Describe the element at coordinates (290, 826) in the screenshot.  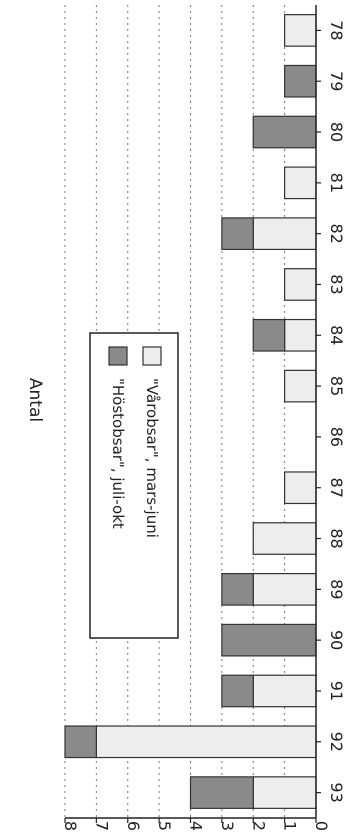
I see `value-tick-label: 1` at that location.